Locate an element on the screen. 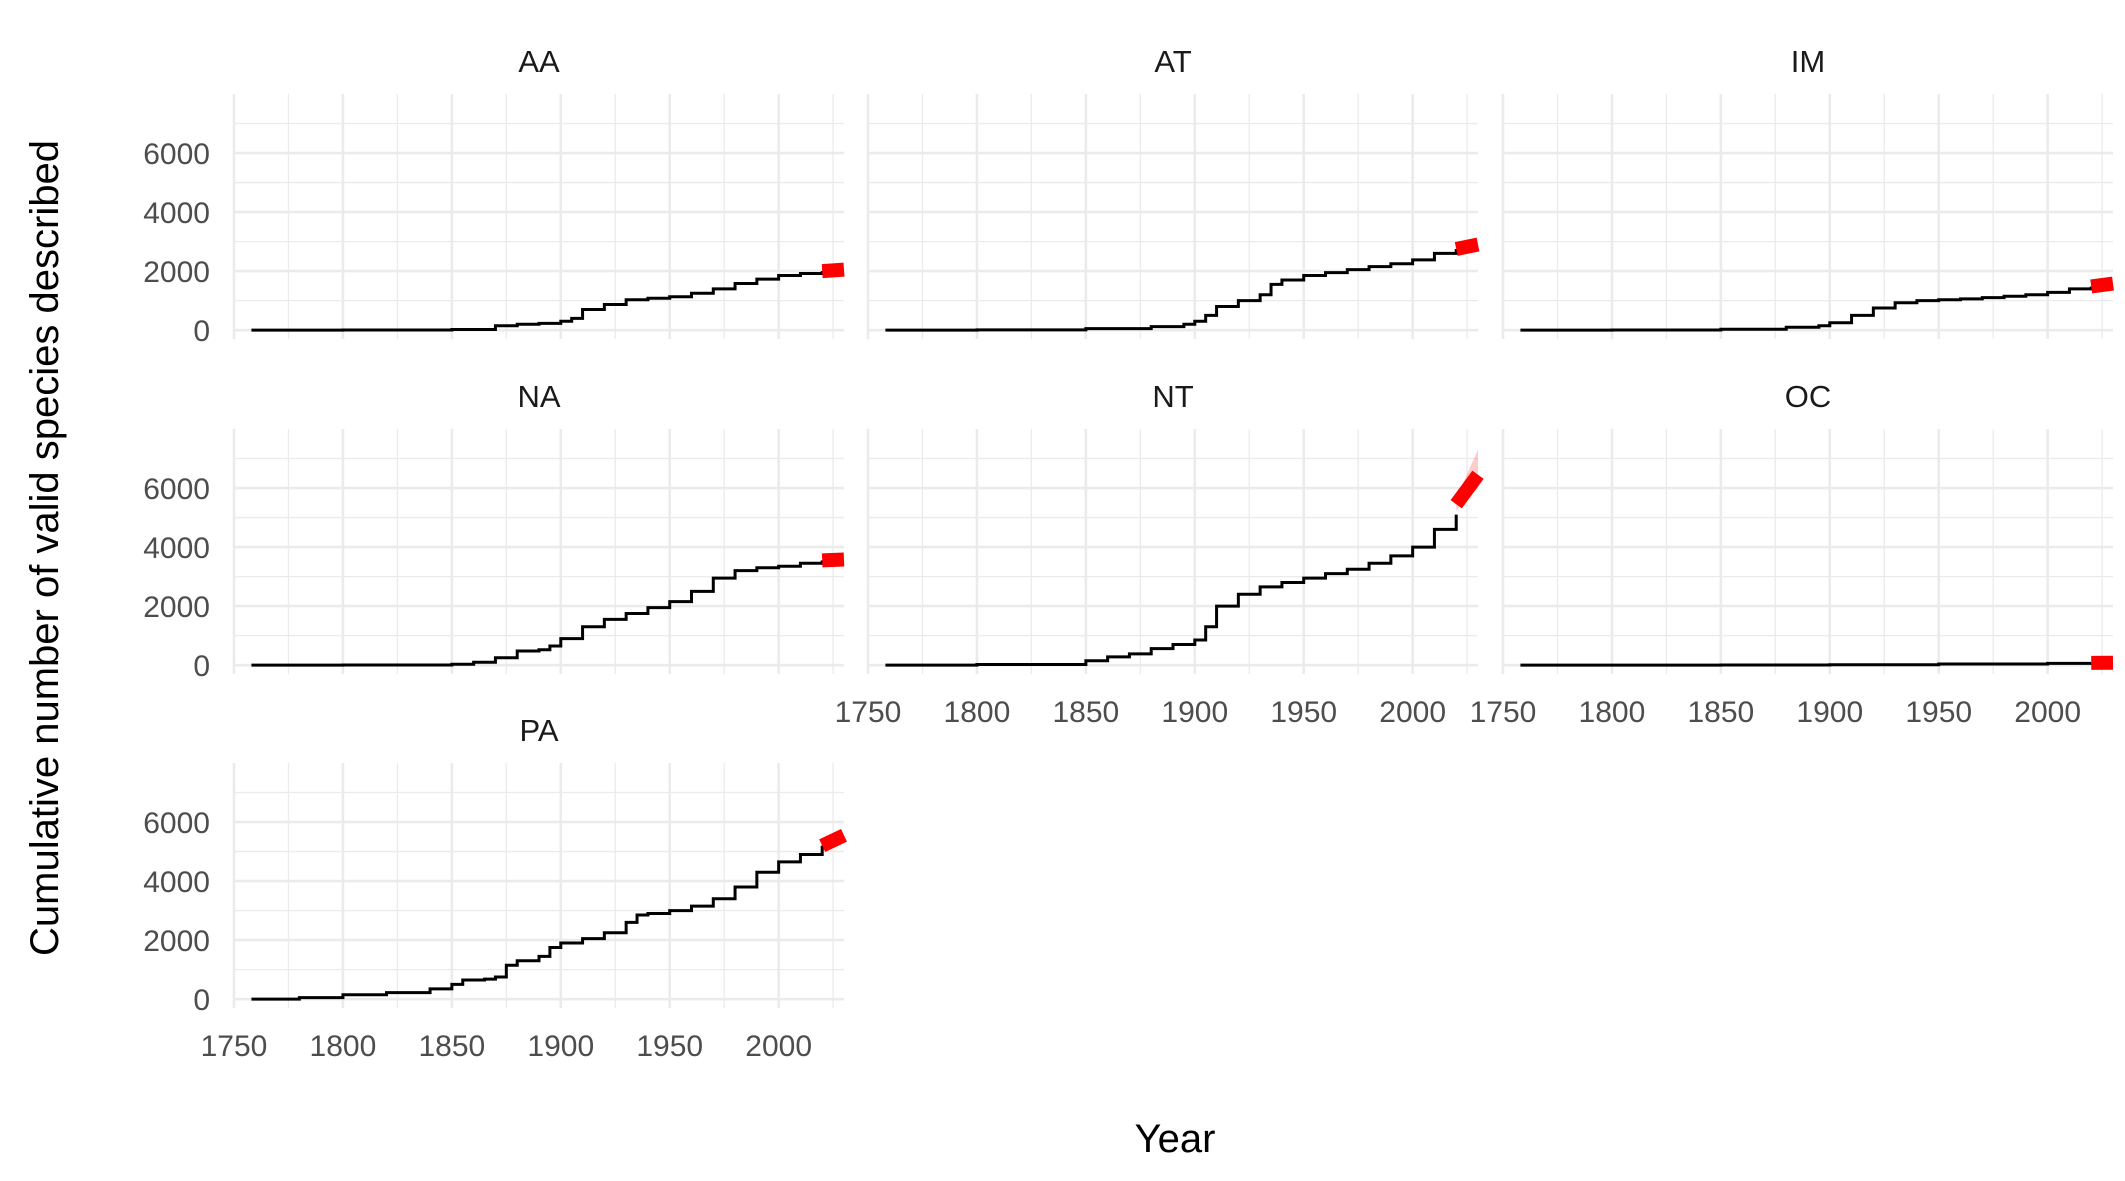 The height and width of the screenshot is (1181, 2125). x-axis-title: Year is located at coordinates (1175, 1139).